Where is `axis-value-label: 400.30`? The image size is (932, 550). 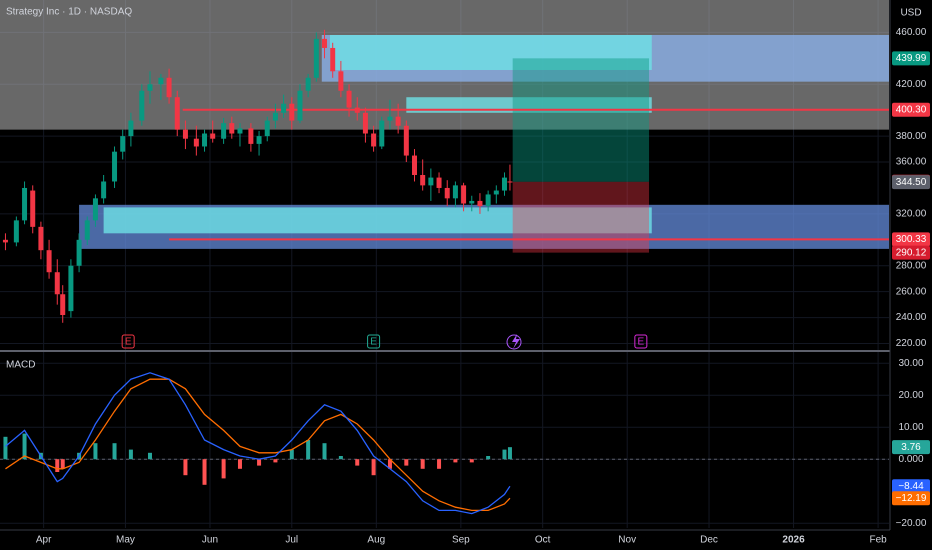 axis-value-label: 400.30 is located at coordinates (911, 109).